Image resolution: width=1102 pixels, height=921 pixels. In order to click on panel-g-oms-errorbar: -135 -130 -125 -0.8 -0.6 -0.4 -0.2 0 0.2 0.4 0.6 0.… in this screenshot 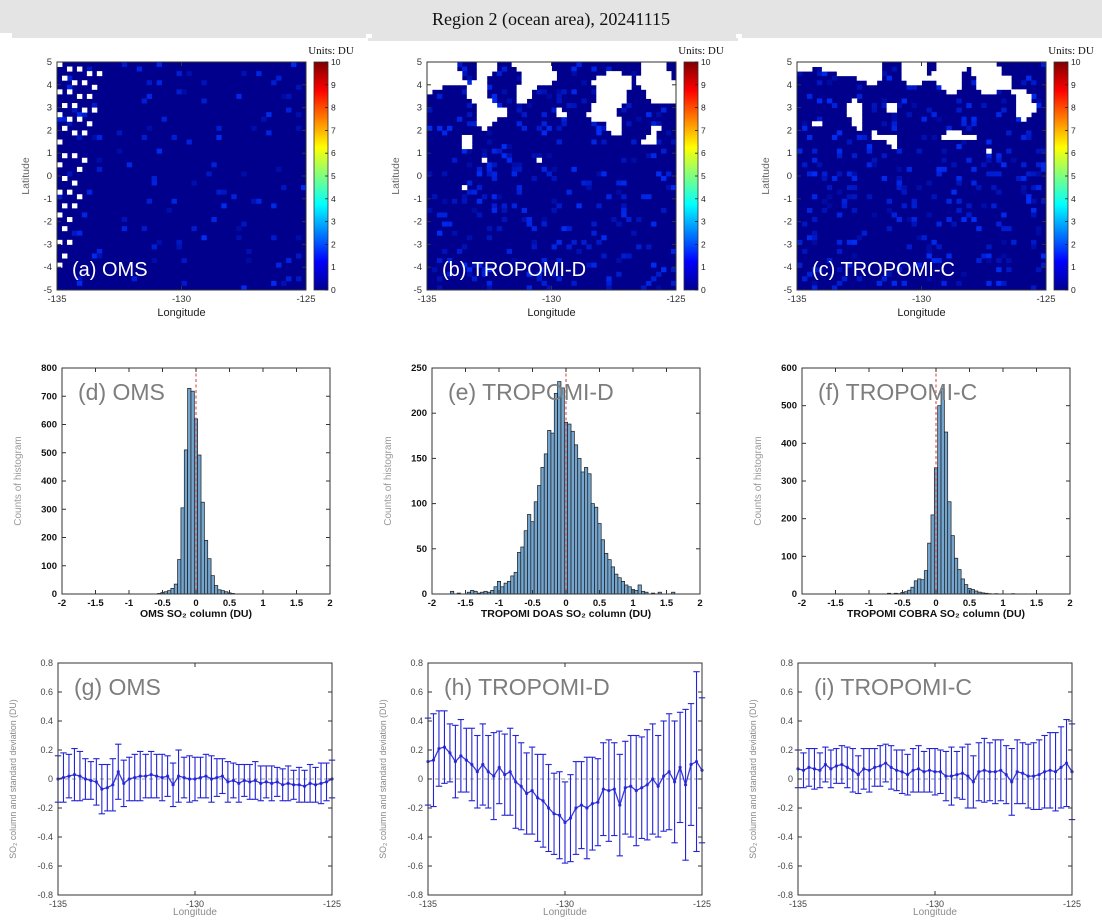, I will do `click(183, 785)`.